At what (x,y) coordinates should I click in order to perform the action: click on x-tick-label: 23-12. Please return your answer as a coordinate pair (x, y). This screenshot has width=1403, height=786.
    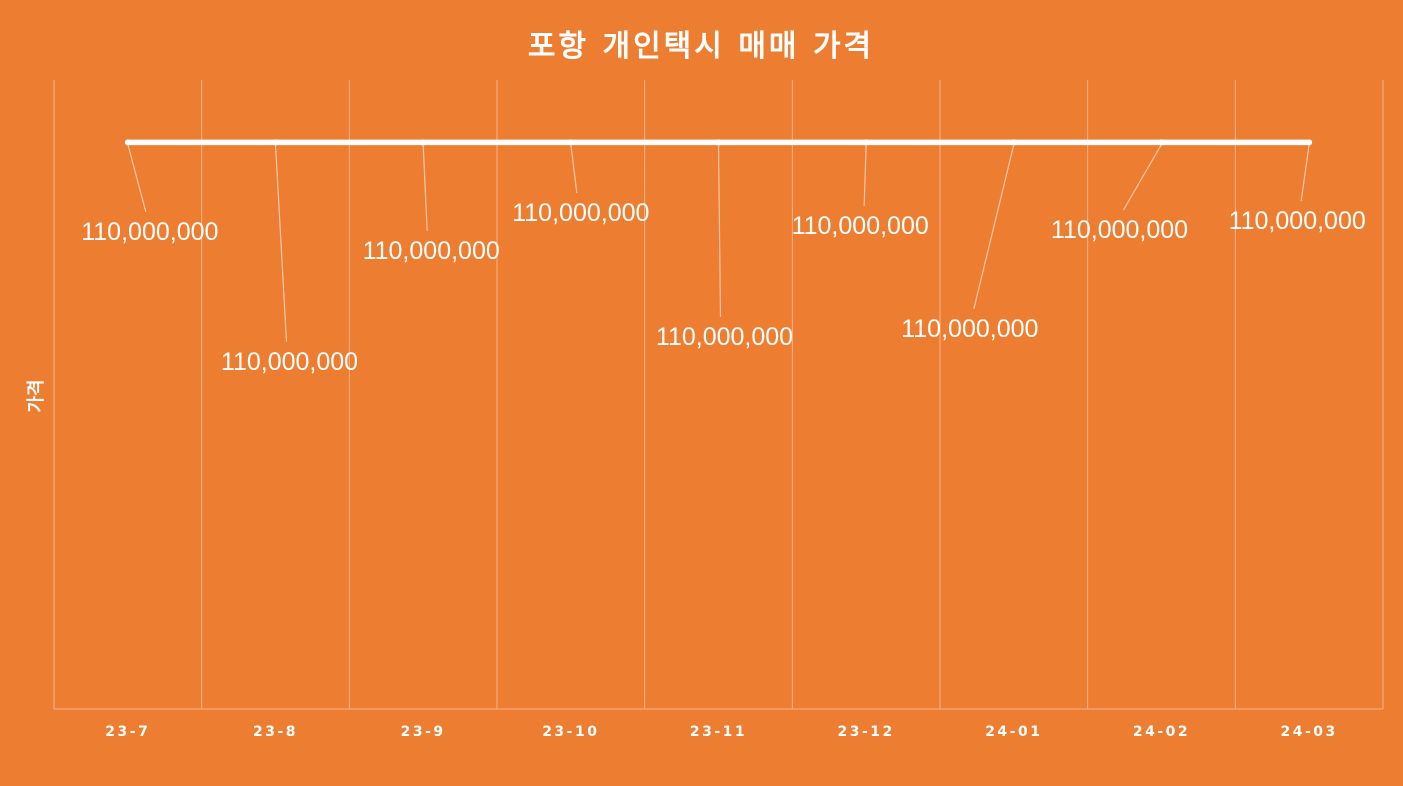
    Looking at the image, I should click on (866, 732).